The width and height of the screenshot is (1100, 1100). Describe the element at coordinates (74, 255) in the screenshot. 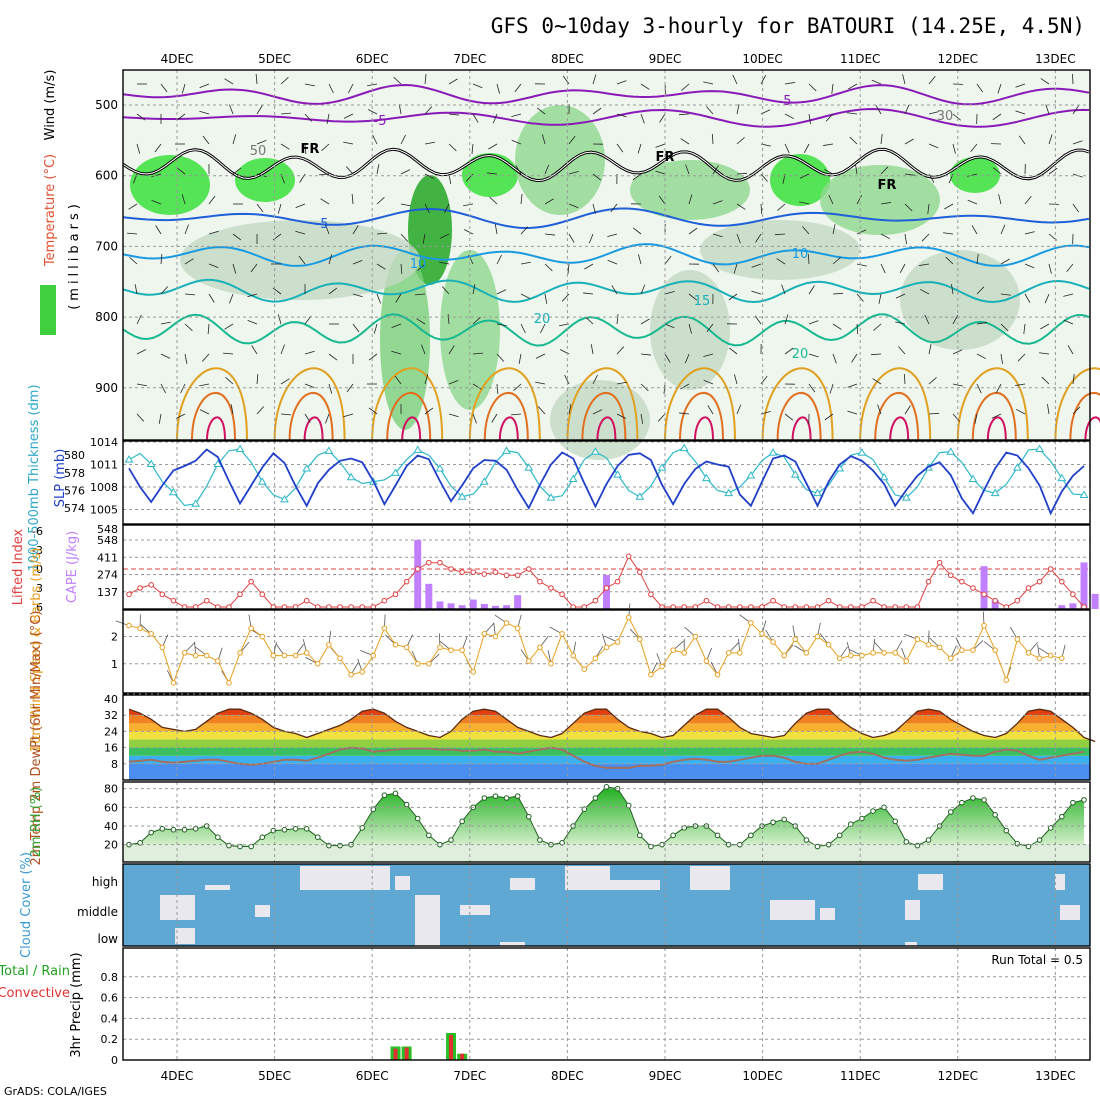

I see `axis-label-millibars: (millibars)` at that location.